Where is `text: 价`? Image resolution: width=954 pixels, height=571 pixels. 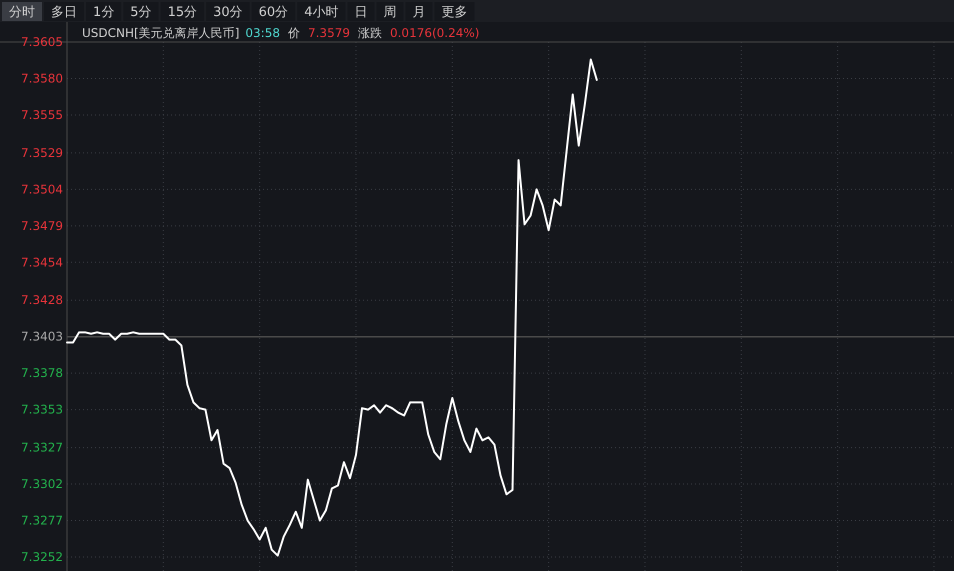 text: 价 is located at coordinates (293, 33).